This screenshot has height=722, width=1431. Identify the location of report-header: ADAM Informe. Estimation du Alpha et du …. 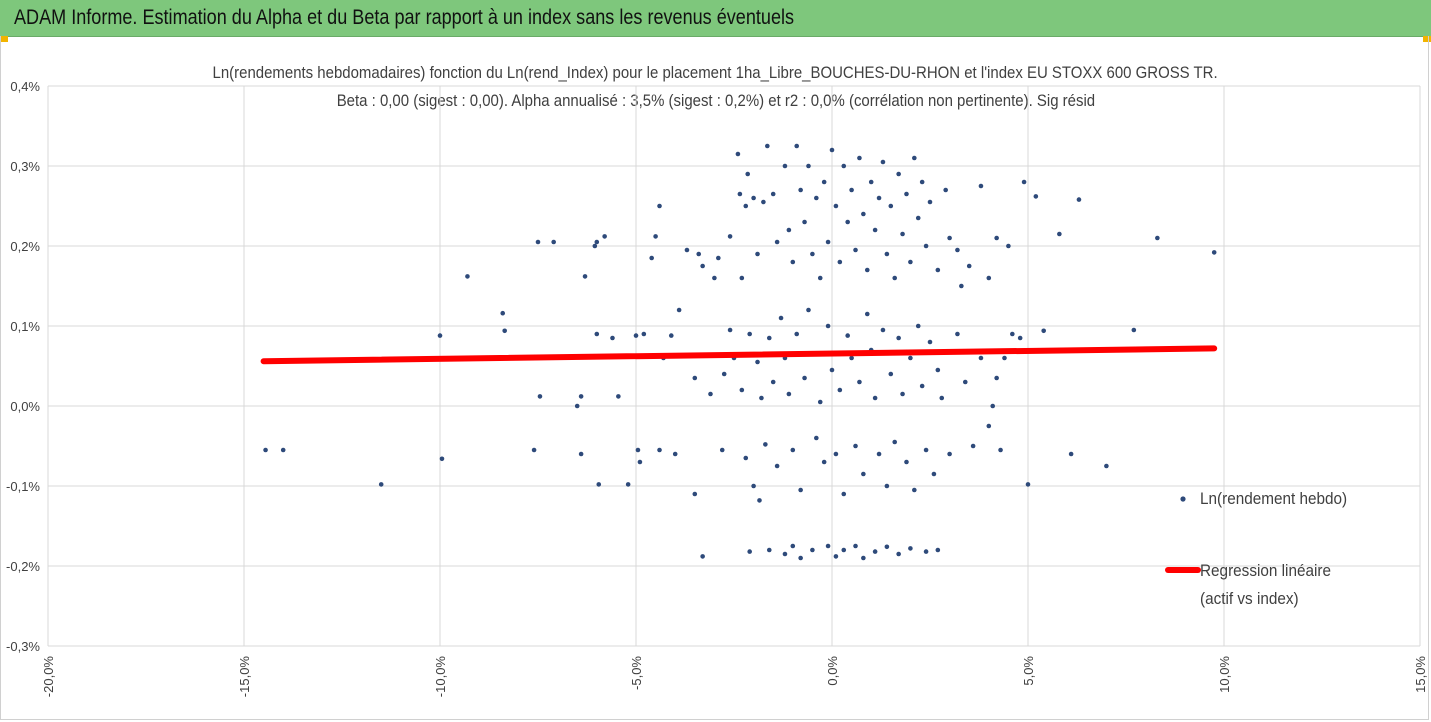
(715, 18).